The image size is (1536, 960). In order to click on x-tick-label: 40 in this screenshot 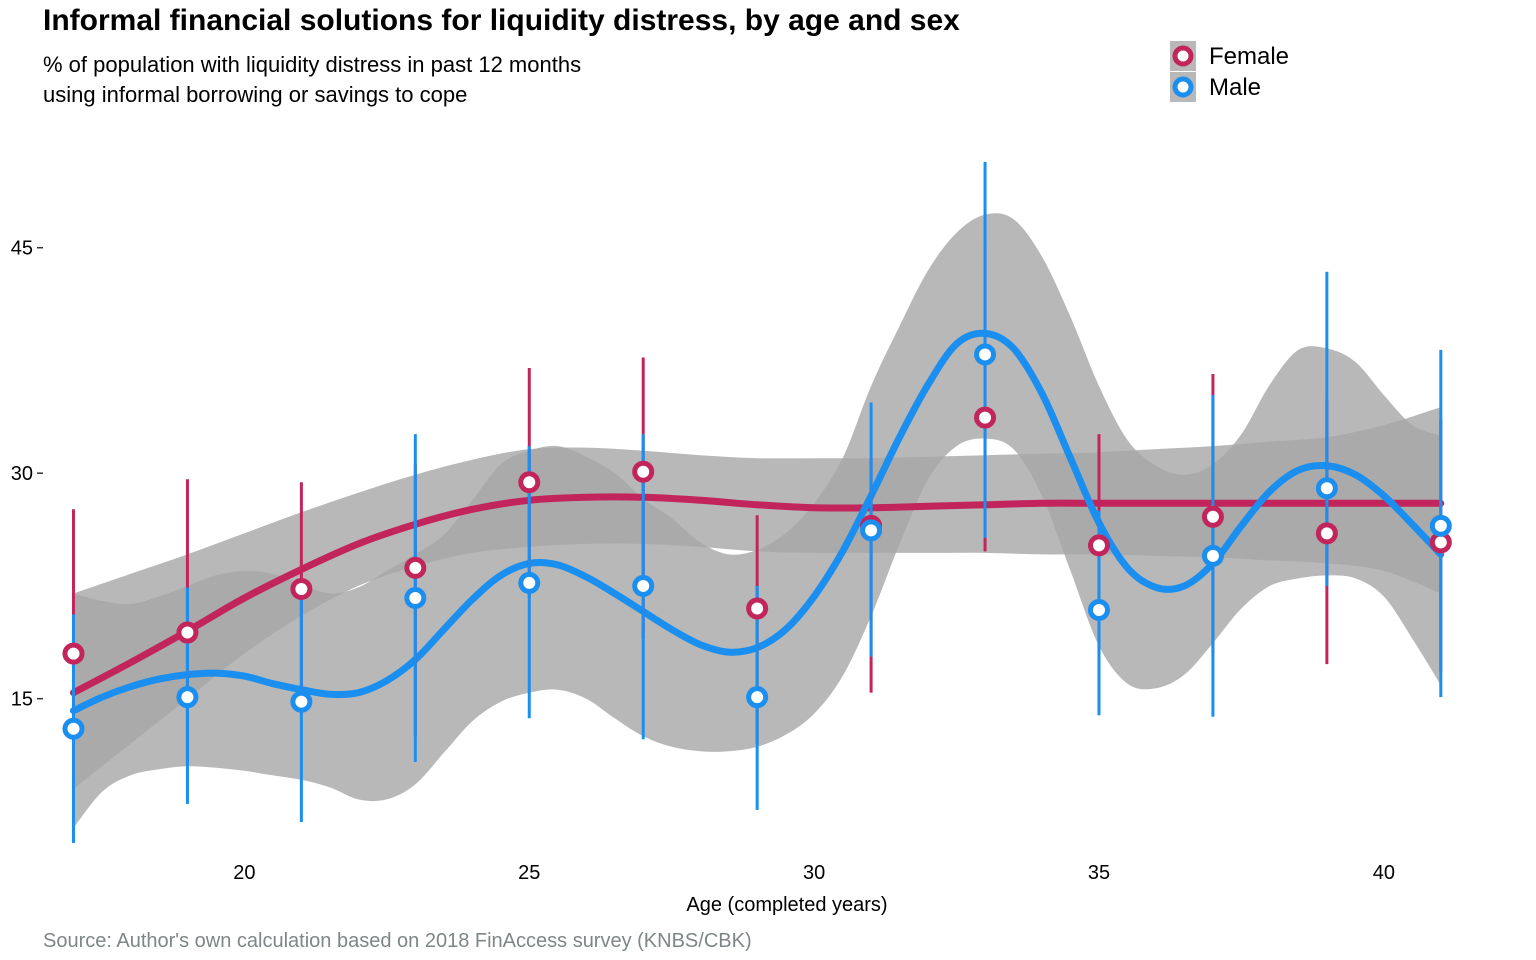, I will do `click(1384, 873)`.